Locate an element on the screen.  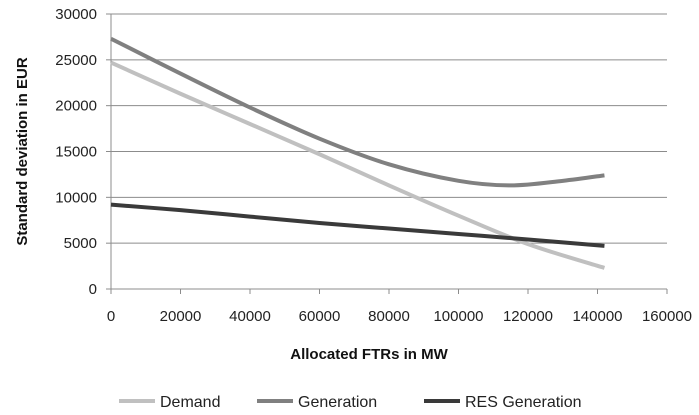
y-tick-label: 0 is located at coordinates (93, 289).